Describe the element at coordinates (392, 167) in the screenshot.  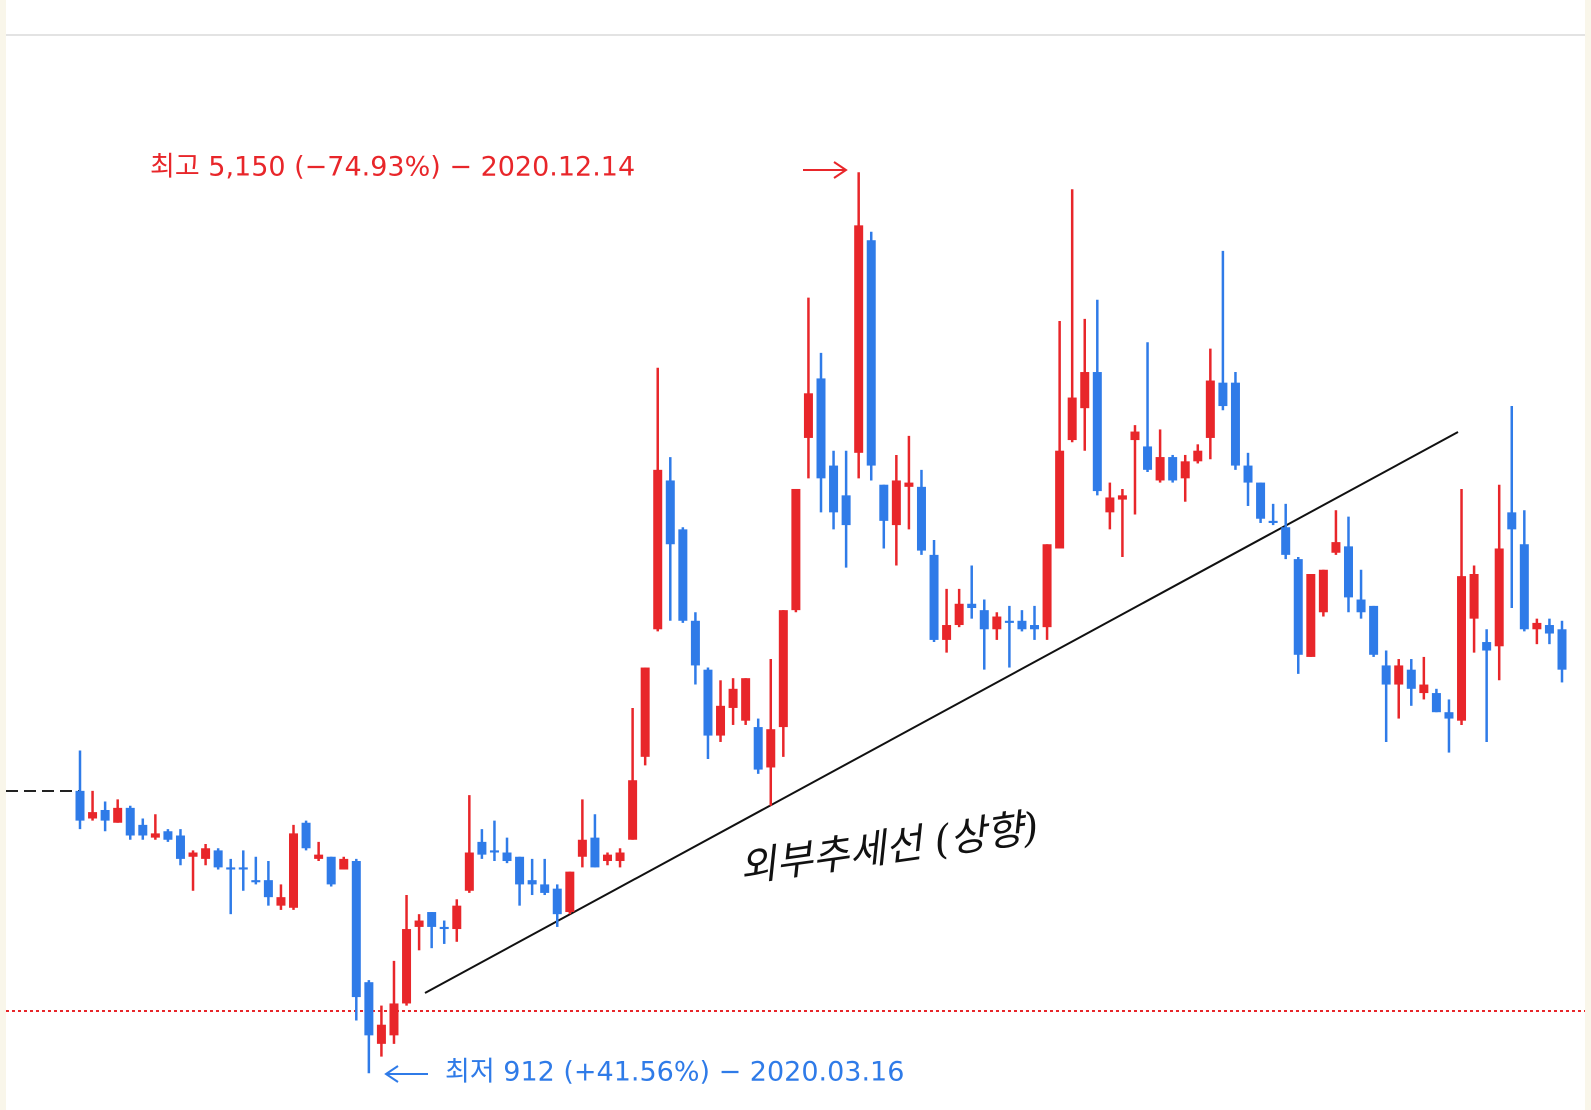
I see `high-annotation: 최고 5,150 (−74.93%) − 2020.12.14` at that location.